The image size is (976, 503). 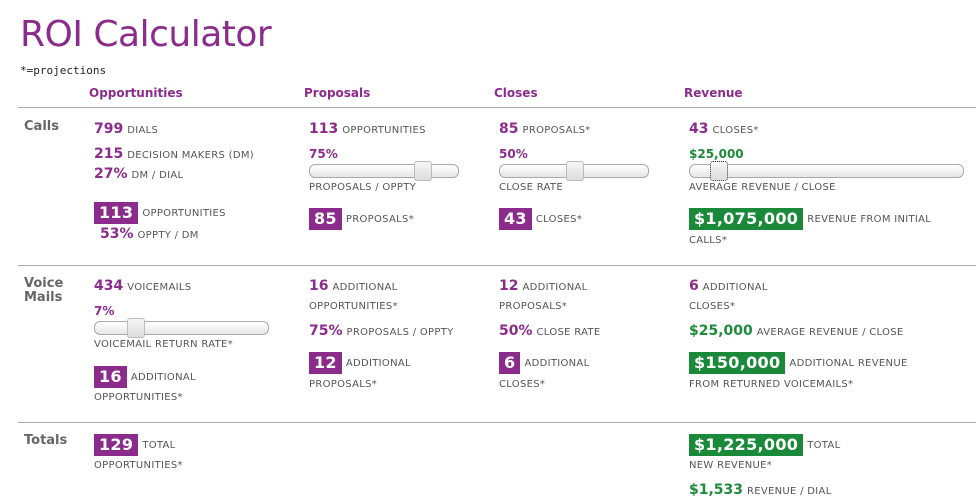 What do you see at coordinates (323, 154) in the screenshot?
I see `calls-proposal-rate-value: 75%` at bounding box center [323, 154].